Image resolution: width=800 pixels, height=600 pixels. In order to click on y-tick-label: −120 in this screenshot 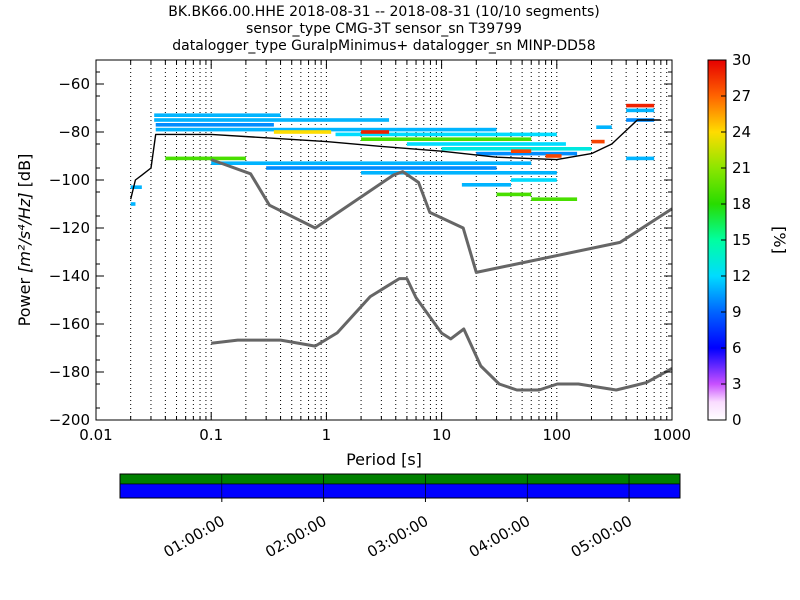, I will do `click(69, 228)`.